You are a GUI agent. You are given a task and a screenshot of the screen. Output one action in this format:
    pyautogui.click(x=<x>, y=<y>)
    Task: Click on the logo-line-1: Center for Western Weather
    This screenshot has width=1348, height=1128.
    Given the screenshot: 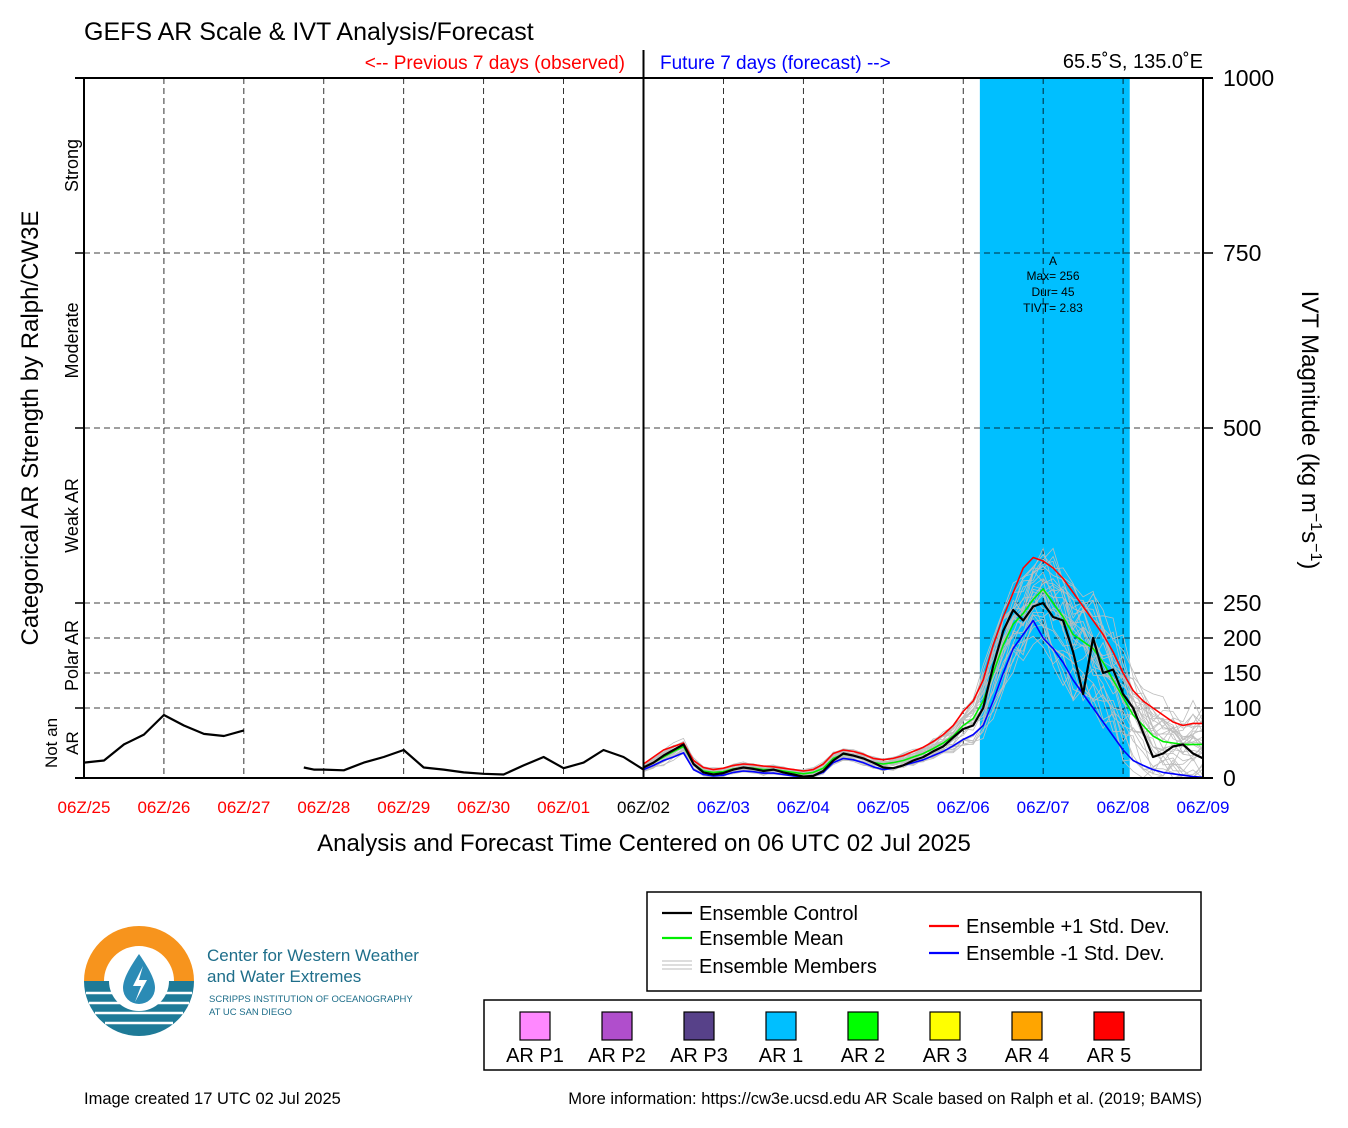 What is the action you would take?
    pyautogui.click(x=313, y=955)
    